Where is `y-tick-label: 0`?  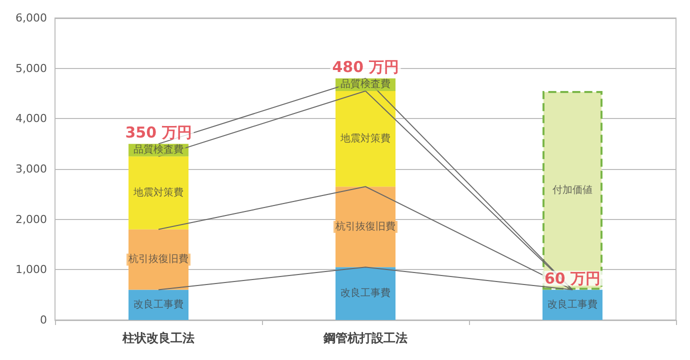
y-tick-label: 0 is located at coordinates (43, 320).